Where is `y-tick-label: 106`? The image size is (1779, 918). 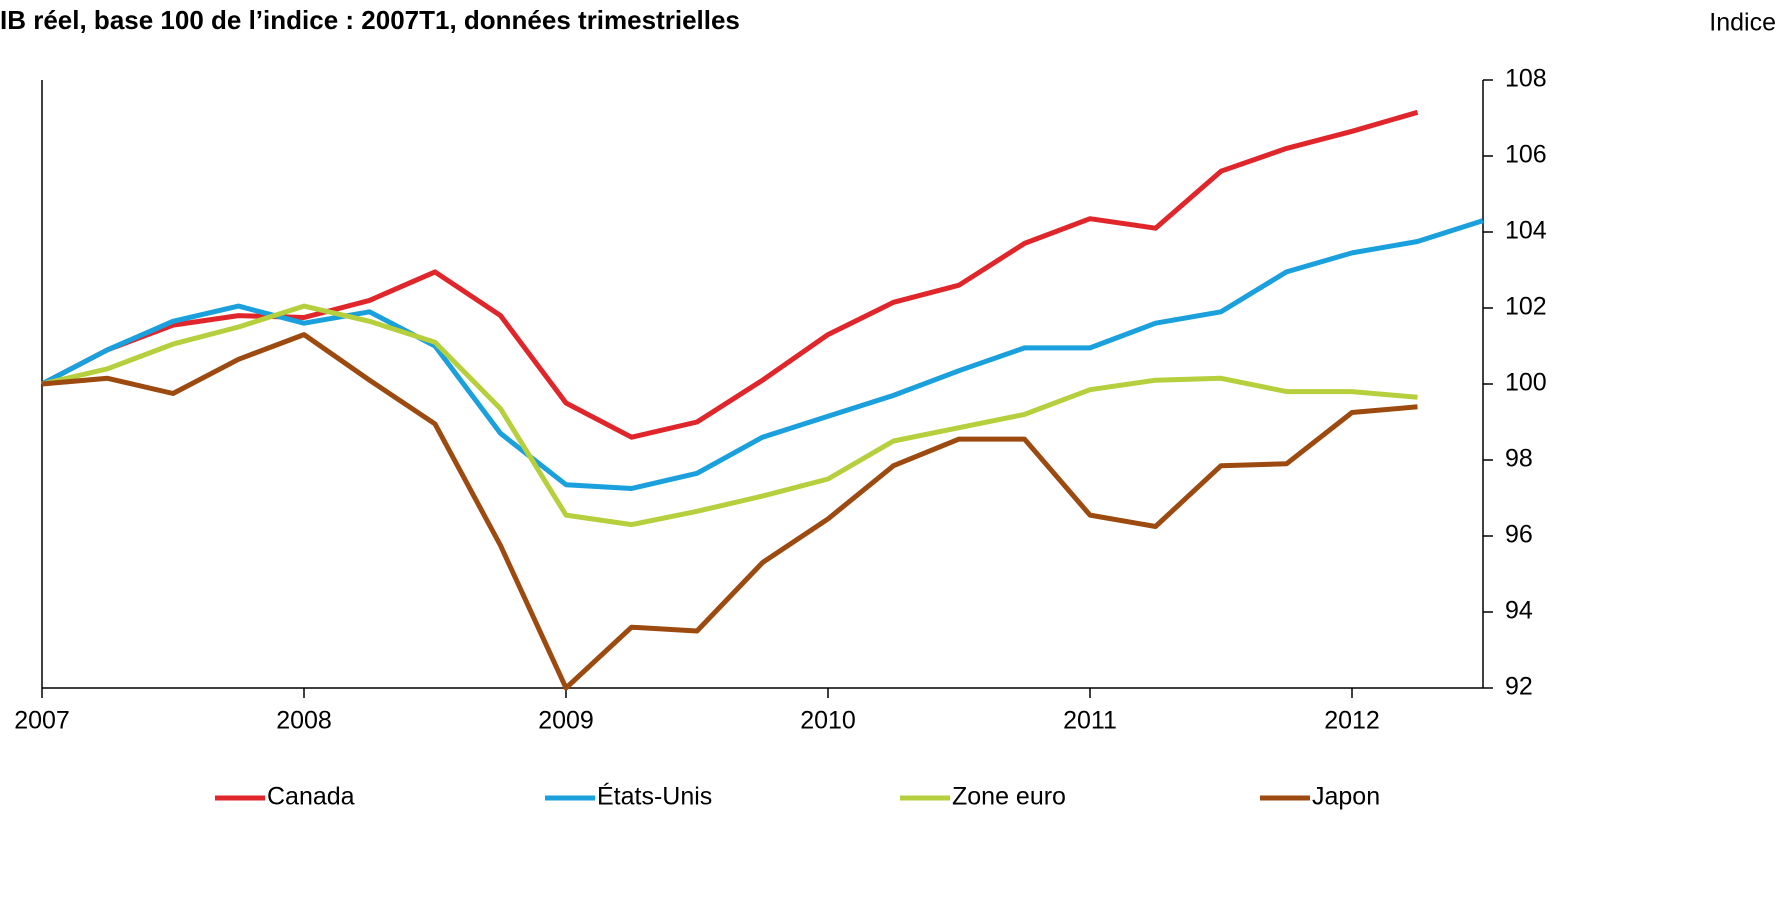
y-tick-label: 106 is located at coordinates (1526, 155).